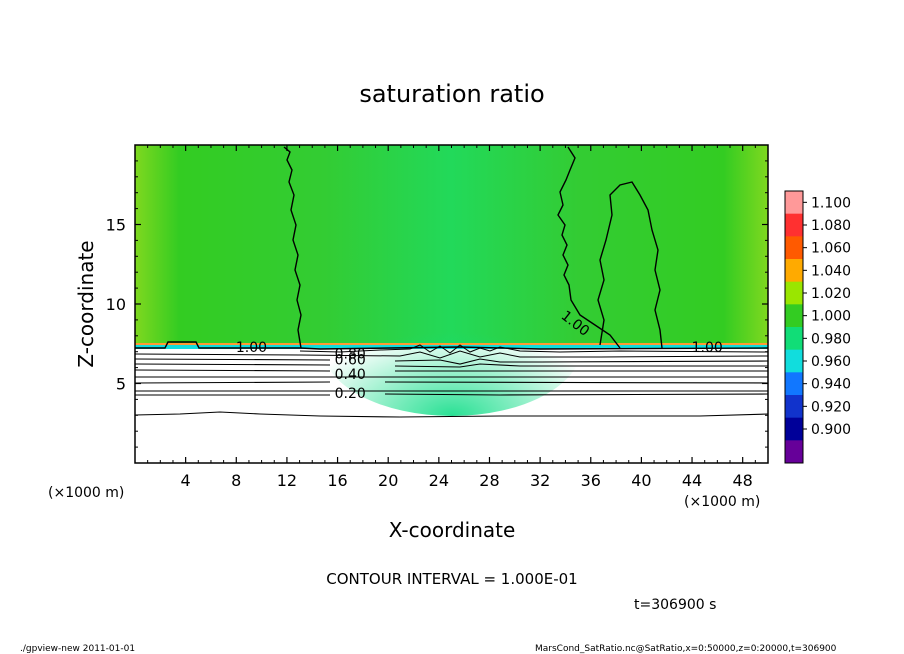 The height and width of the screenshot is (654, 904). What do you see at coordinates (831, 294) in the screenshot?
I see `colorbar-level-label: 1.020` at bounding box center [831, 294].